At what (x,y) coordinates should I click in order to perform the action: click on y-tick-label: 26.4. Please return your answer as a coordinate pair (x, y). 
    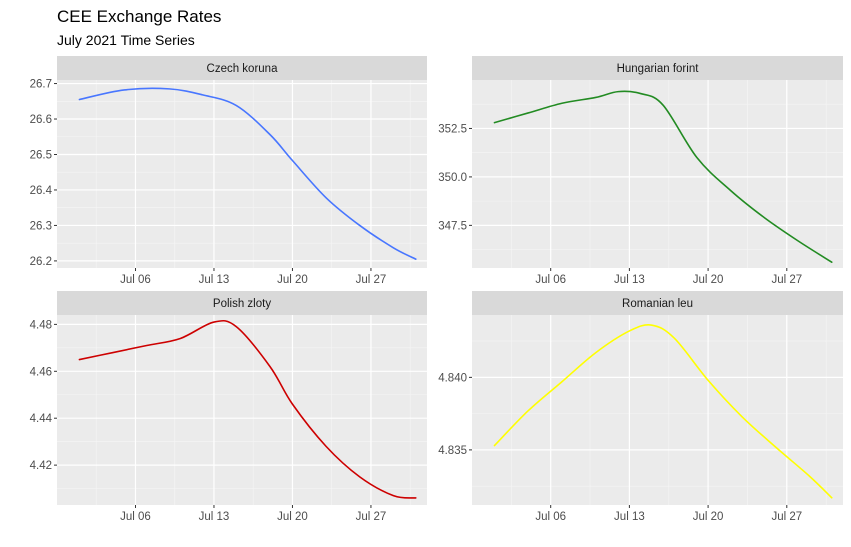
    Looking at the image, I should click on (41, 191).